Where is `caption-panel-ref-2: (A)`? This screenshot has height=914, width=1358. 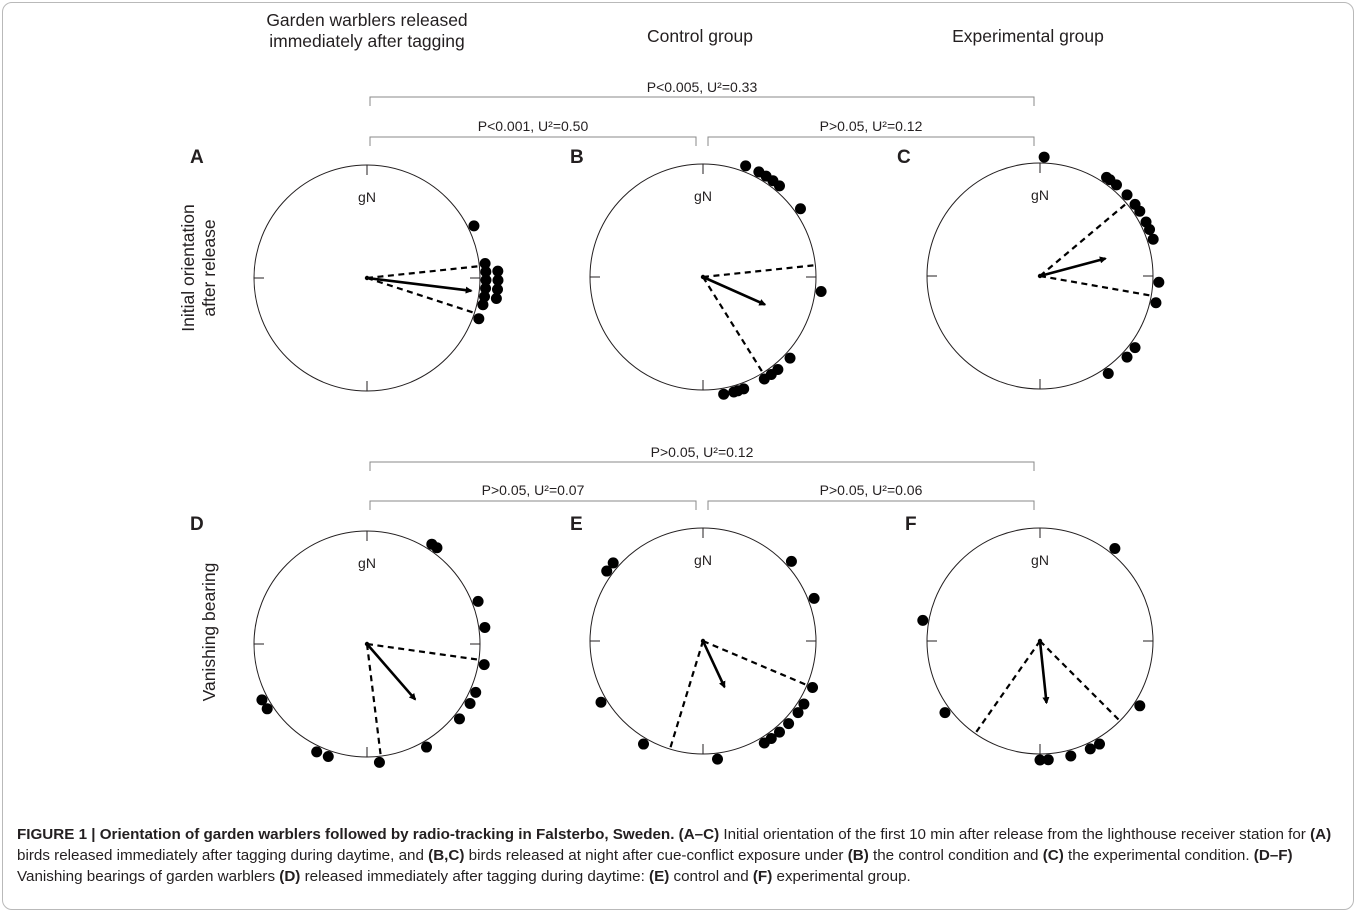 caption-panel-ref-2: (A) is located at coordinates (1321, 834).